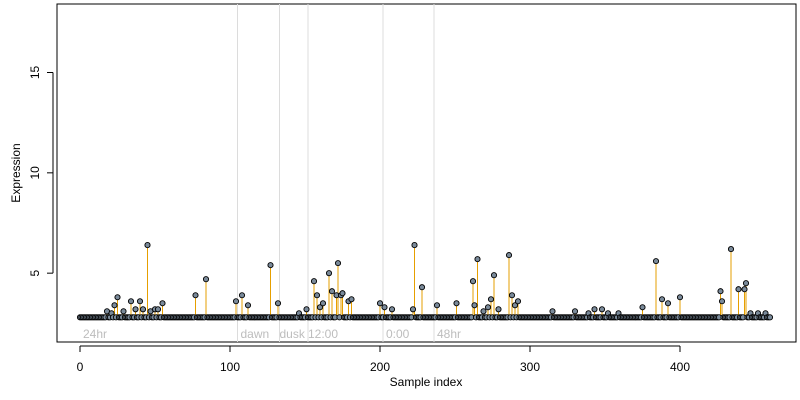 Image resolution: width=800 pixels, height=400 pixels. Describe the element at coordinates (35, 273) in the screenshot. I see `y-tick-label: 5` at that location.